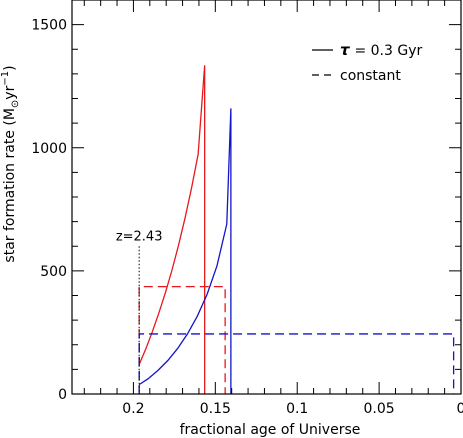 The height and width of the screenshot is (438, 463). What do you see at coordinates (370, 76) in the screenshot?
I see `legend-dashed-label: constant` at bounding box center [370, 76].